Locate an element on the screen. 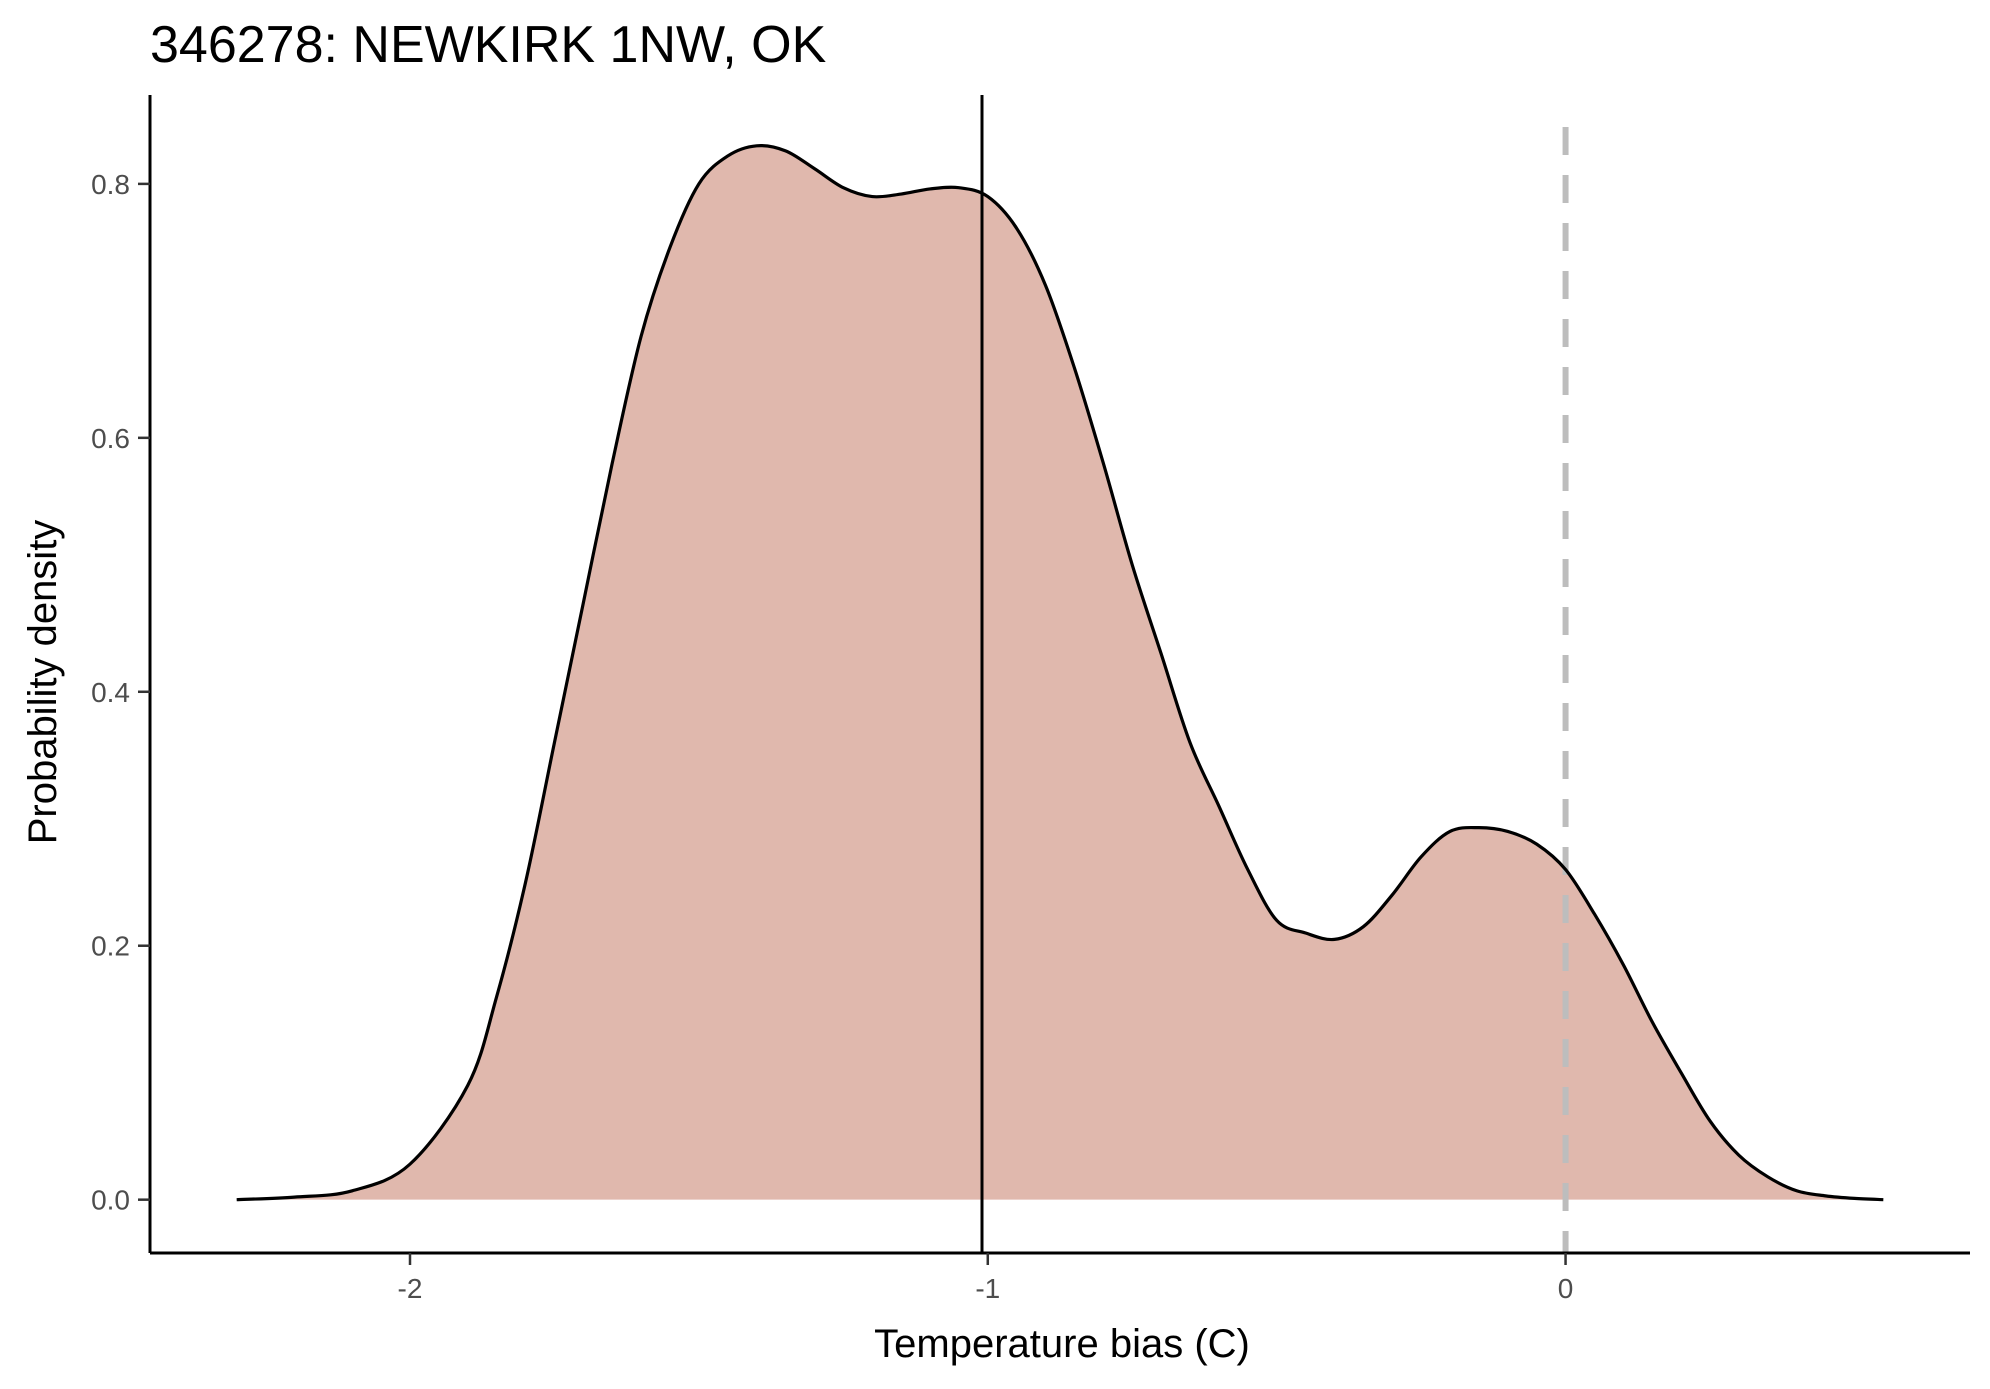 The width and height of the screenshot is (1990, 1389). x-tick-label: -2 is located at coordinates (410, 1288).